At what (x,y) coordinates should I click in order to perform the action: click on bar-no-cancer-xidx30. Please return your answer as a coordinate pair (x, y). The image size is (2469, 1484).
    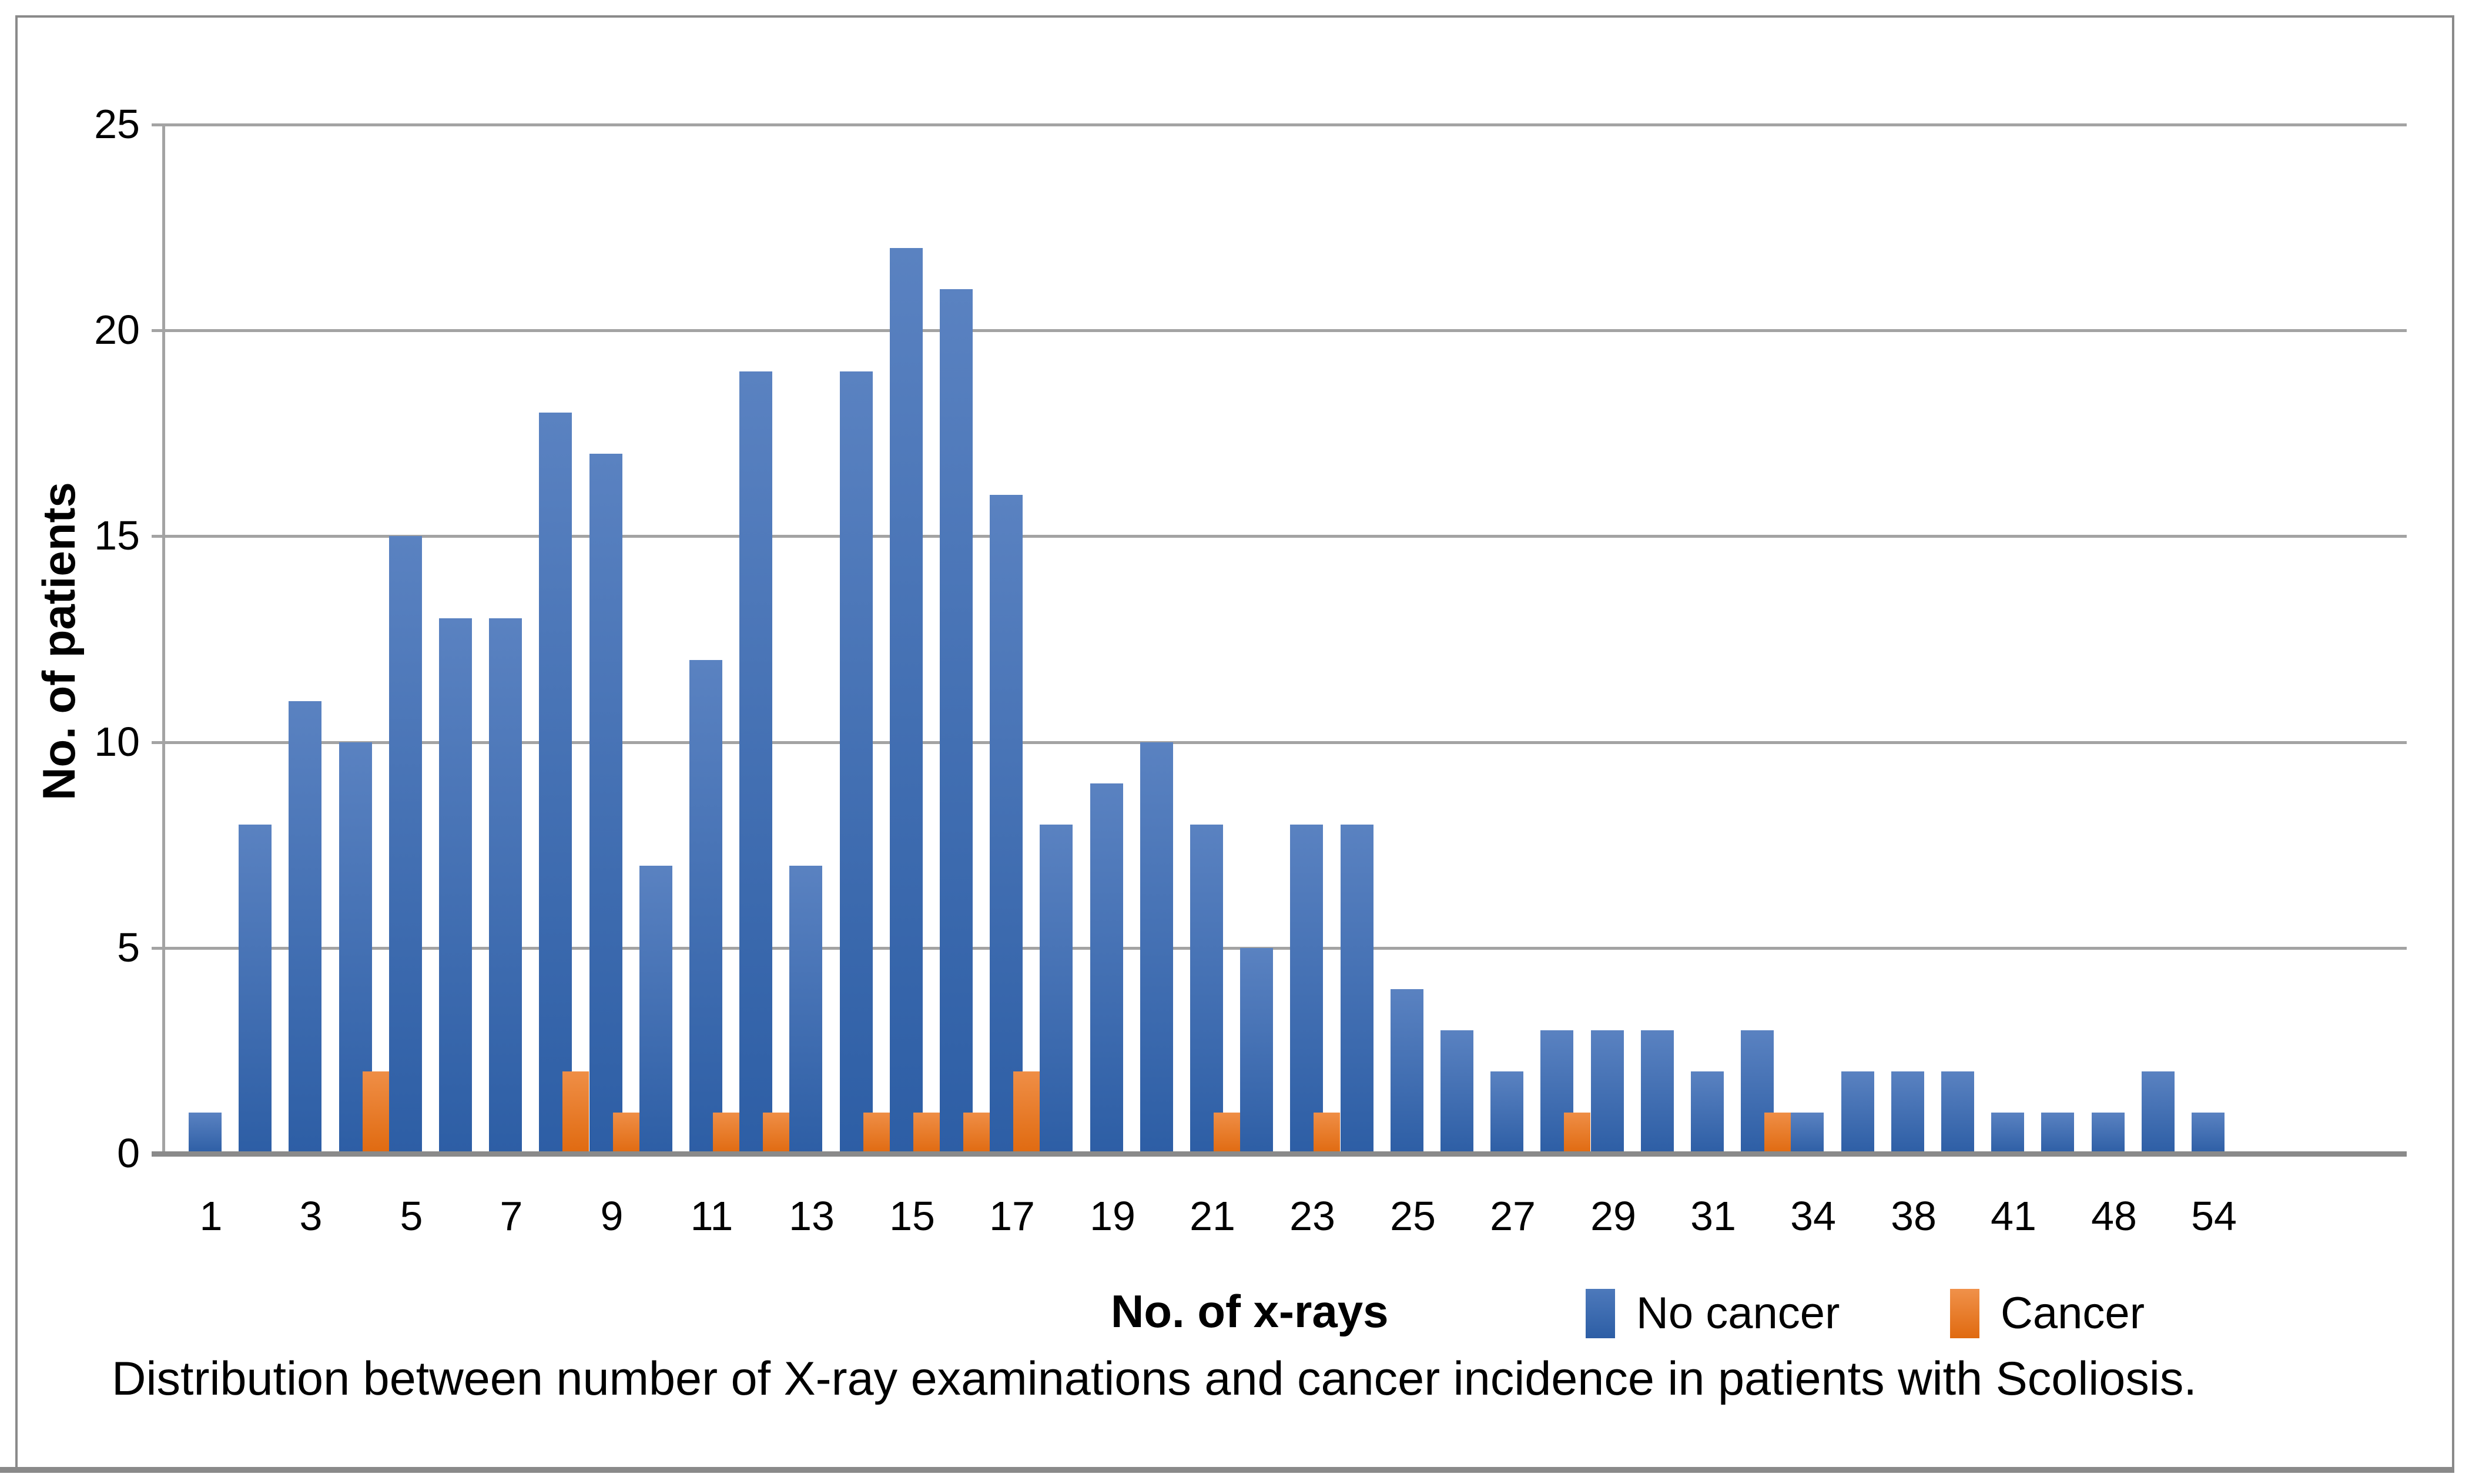
    Looking at the image, I should click on (1657, 1092).